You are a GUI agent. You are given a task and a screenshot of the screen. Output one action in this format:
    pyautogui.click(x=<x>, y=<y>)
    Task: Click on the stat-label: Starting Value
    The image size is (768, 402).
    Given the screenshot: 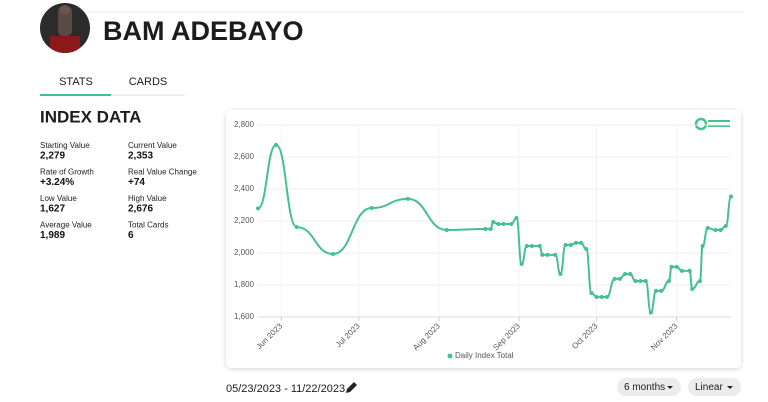 What is the action you would take?
    pyautogui.click(x=65, y=145)
    